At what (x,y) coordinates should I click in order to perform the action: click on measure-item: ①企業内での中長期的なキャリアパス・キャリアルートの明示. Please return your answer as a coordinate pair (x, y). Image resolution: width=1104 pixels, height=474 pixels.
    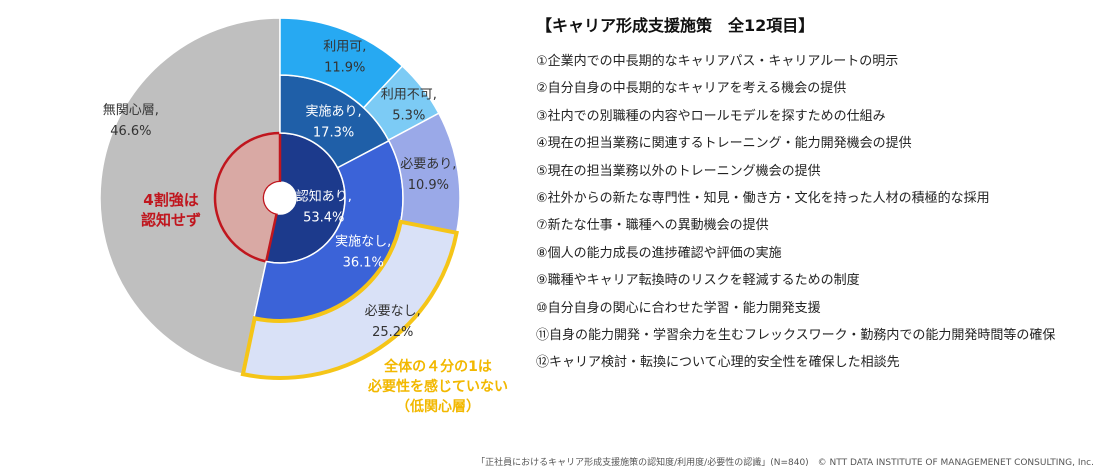
    Looking at the image, I should click on (717, 61).